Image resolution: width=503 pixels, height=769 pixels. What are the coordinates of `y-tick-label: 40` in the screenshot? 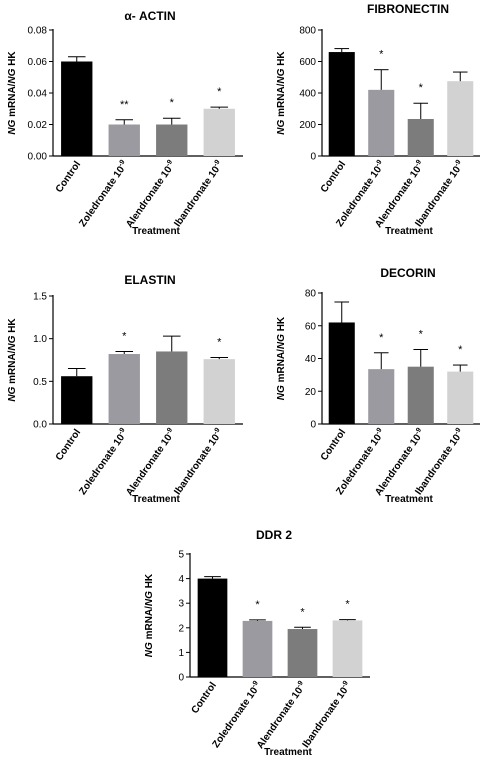 It's located at (311, 359).